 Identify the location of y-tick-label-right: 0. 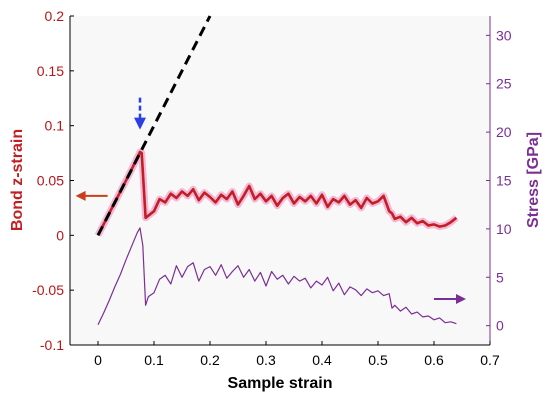
(500, 326).